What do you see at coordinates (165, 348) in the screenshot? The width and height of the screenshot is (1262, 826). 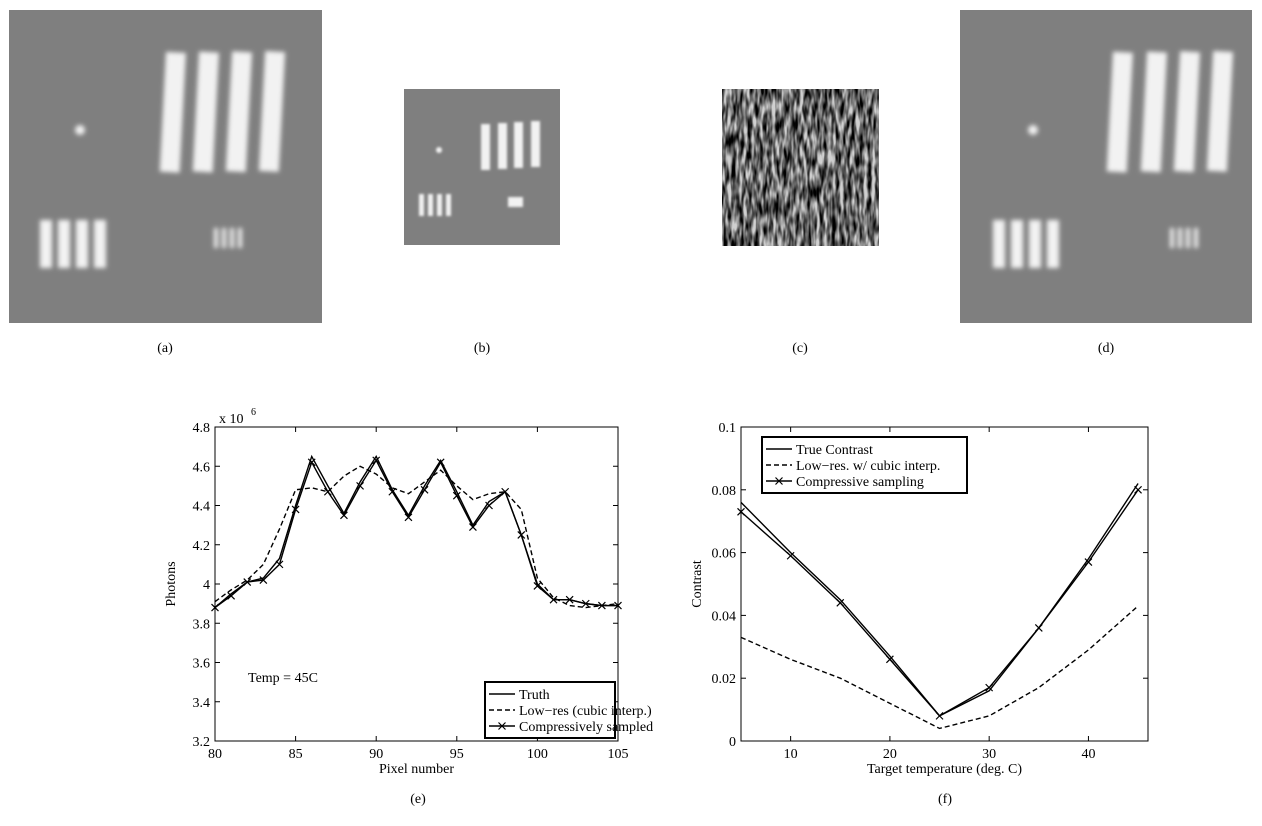 I see `panel-label: (a)` at bounding box center [165, 348].